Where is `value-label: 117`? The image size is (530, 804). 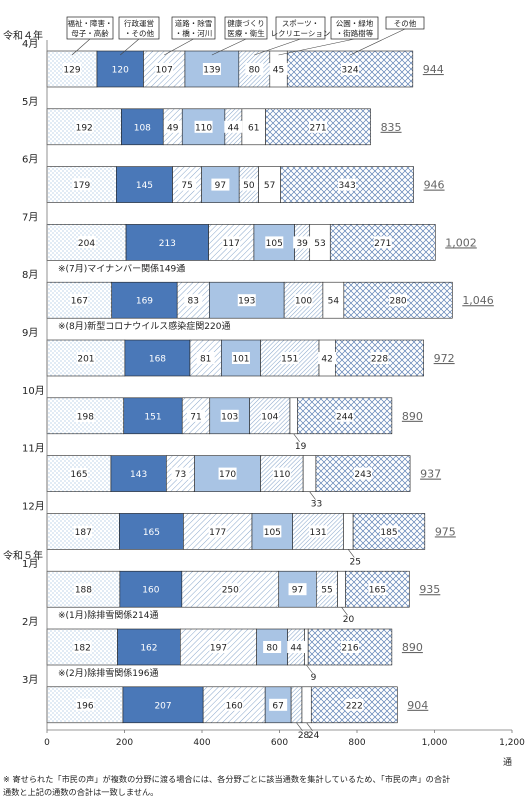
value-label: 117 is located at coordinates (231, 244).